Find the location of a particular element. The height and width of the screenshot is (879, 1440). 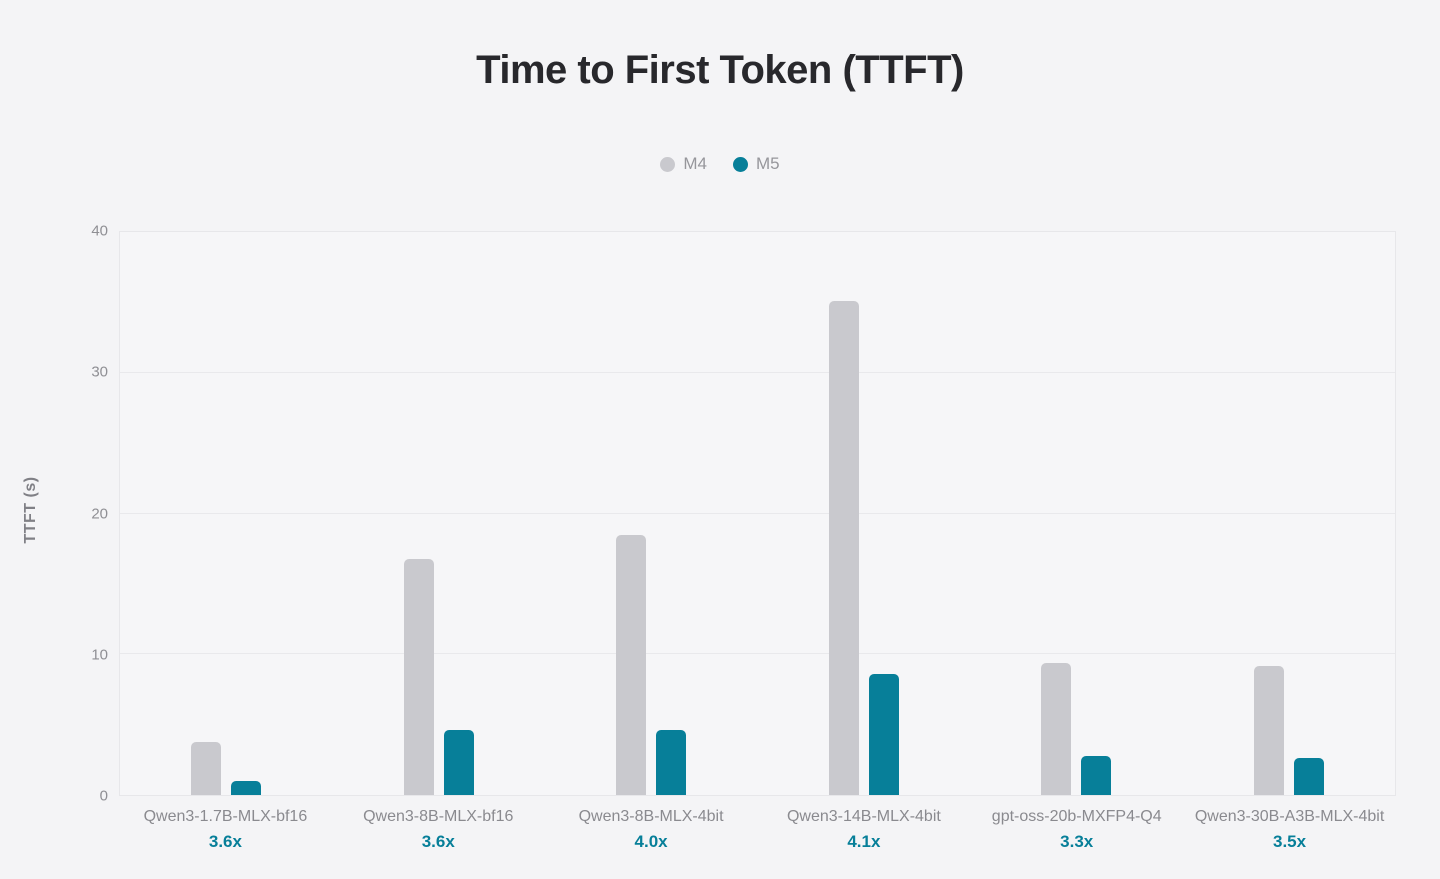

y-tick-label: 0 is located at coordinates (103, 796).